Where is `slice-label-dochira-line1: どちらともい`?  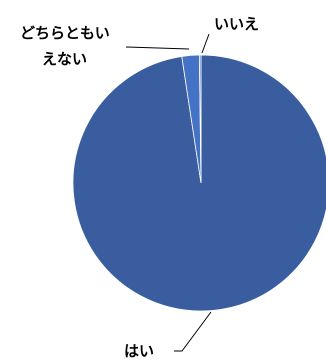 slice-label-dochira-line1: どちらともい is located at coordinates (65, 33).